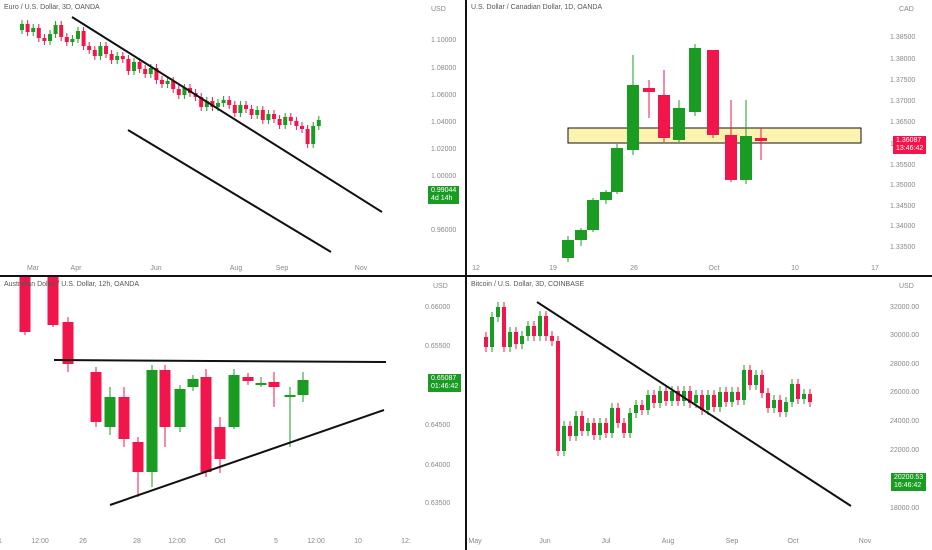  Describe the element at coordinates (466, 275) in the screenshot. I see `grid-divider-vertical` at that location.